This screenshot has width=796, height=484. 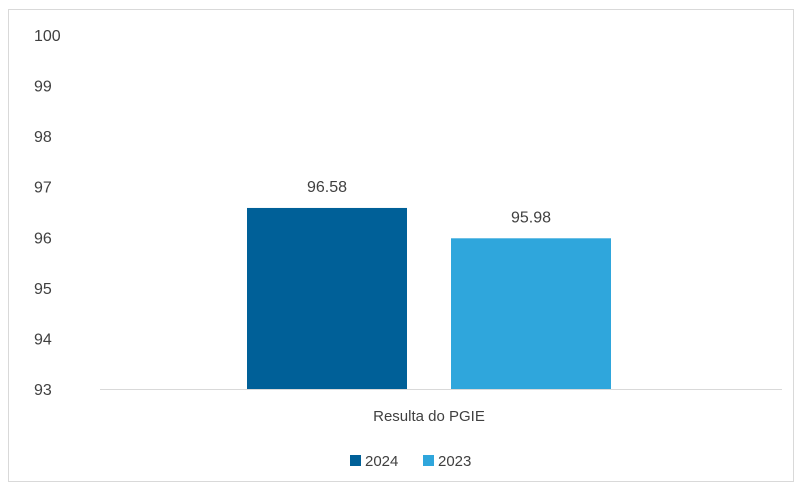 I want to click on y-tick-label: 97, so click(x=43, y=188).